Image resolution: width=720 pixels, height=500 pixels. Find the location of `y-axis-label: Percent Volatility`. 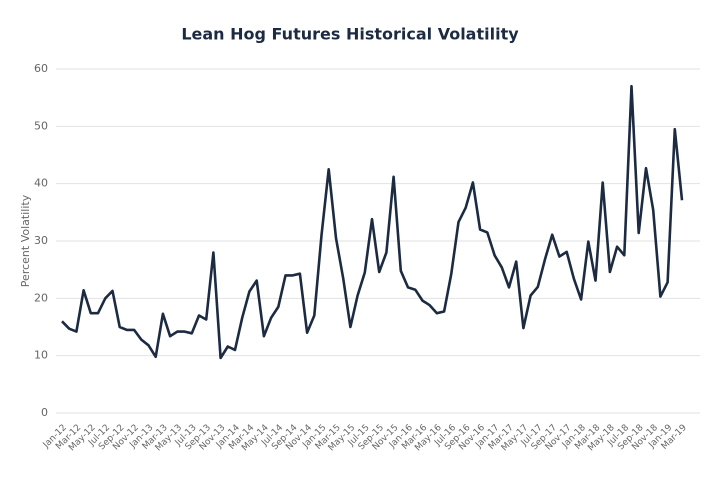

y-axis-label: Percent Volatility is located at coordinates (25, 240).